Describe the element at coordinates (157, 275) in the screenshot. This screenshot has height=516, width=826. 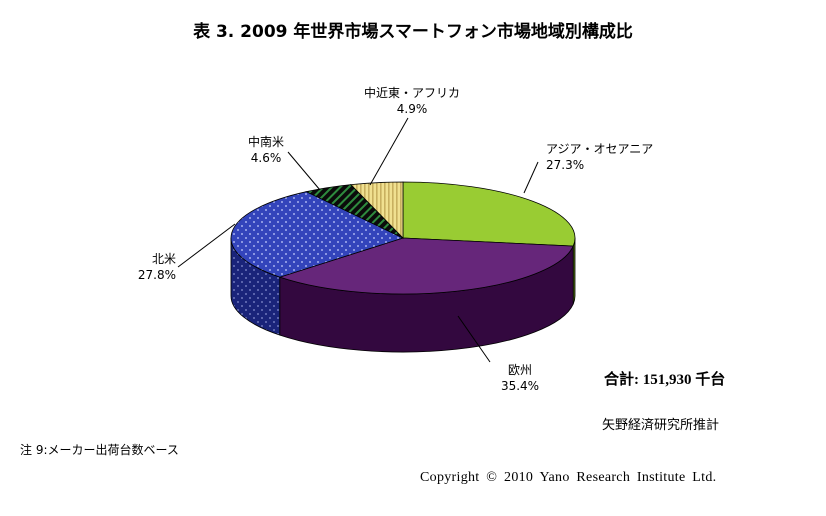
I see `slice-value-2: 27.8%` at that location.